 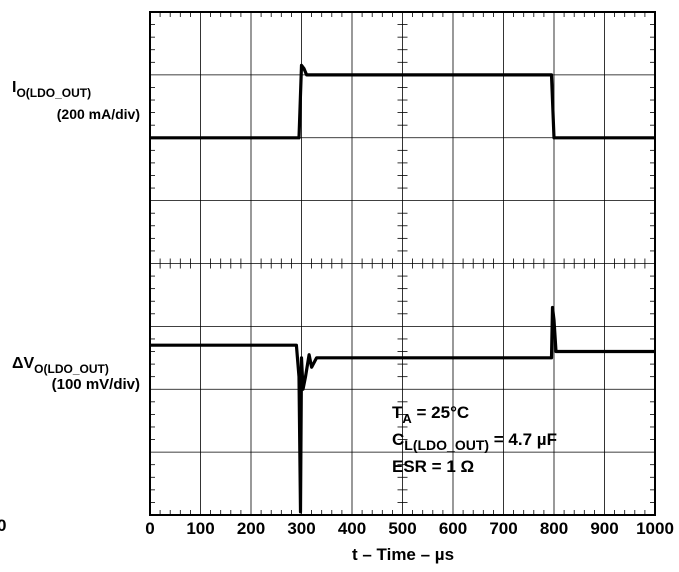 What do you see at coordinates (149, 528) in the screenshot?
I see `x-tick-label: 0` at bounding box center [149, 528].